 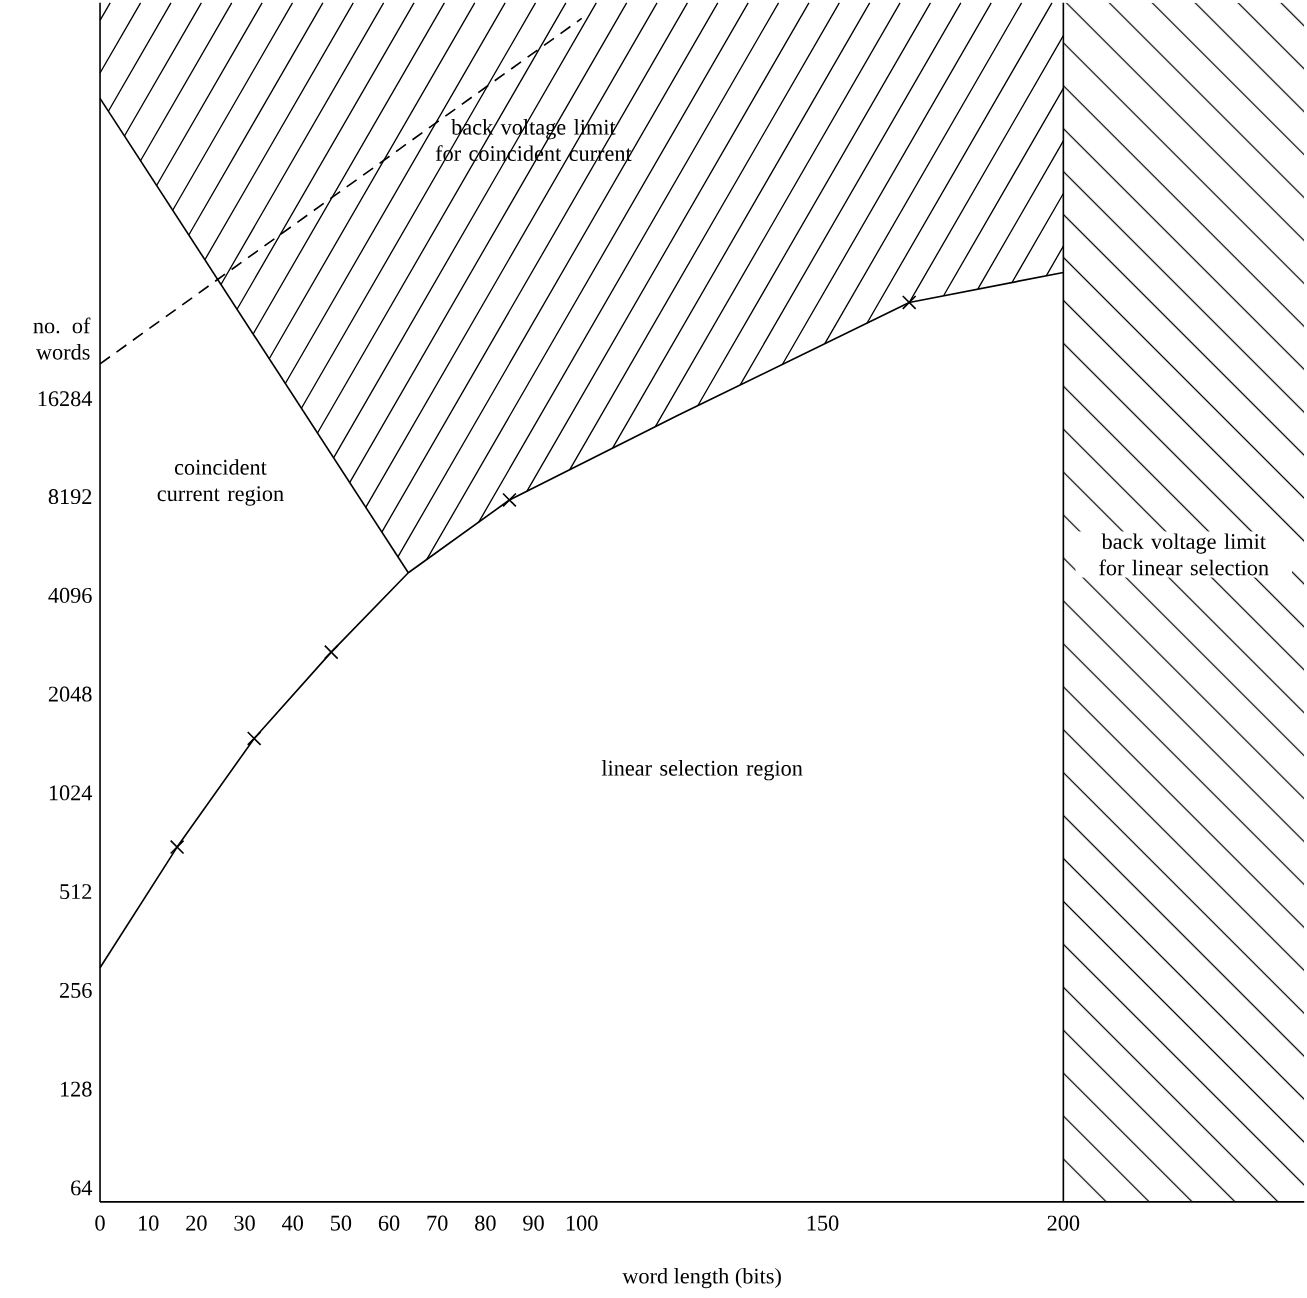 I want to click on y-tick-label: 512, so click(x=76, y=892).